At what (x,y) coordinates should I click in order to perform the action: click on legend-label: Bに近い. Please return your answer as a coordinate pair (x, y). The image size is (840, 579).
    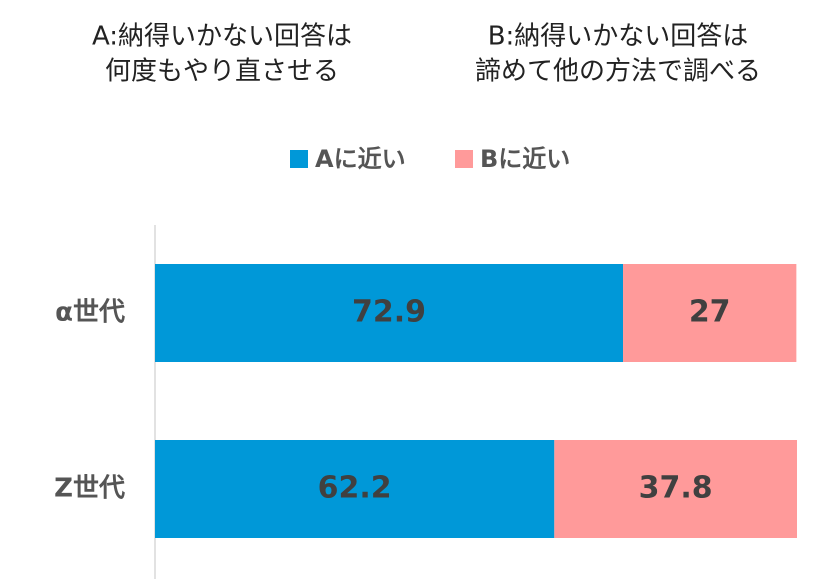
    Looking at the image, I should click on (525, 159).